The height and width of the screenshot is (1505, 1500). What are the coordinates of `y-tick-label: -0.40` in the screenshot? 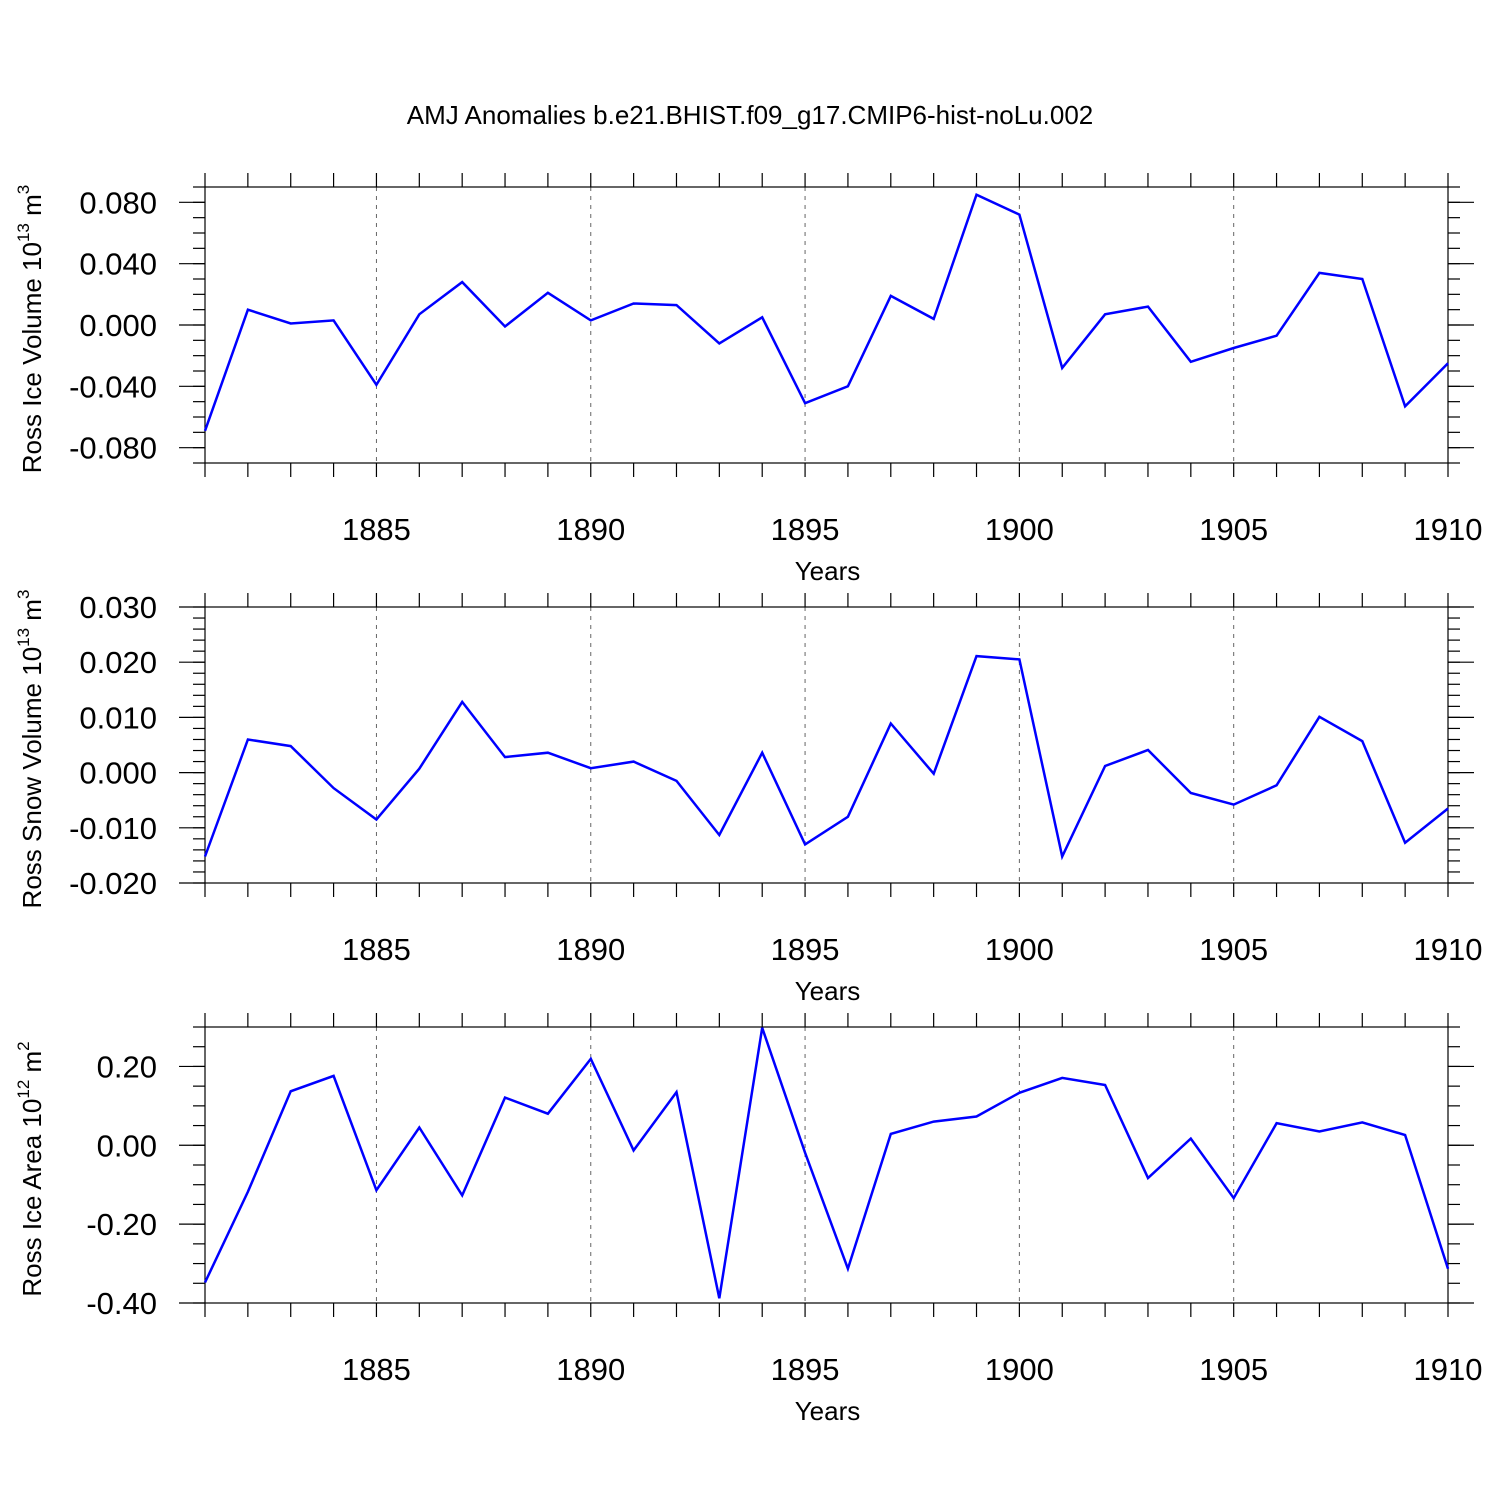 It's located at (121, 1303).